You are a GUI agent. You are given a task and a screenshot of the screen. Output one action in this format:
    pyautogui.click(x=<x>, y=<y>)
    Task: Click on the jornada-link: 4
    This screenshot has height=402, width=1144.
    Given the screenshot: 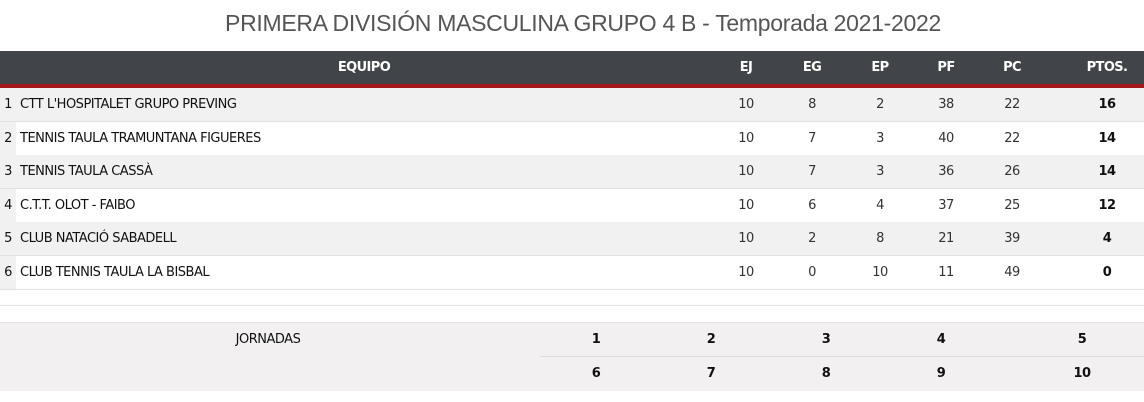 What is the action you would take?
    pyautogui.click(x=941, y=339)
    